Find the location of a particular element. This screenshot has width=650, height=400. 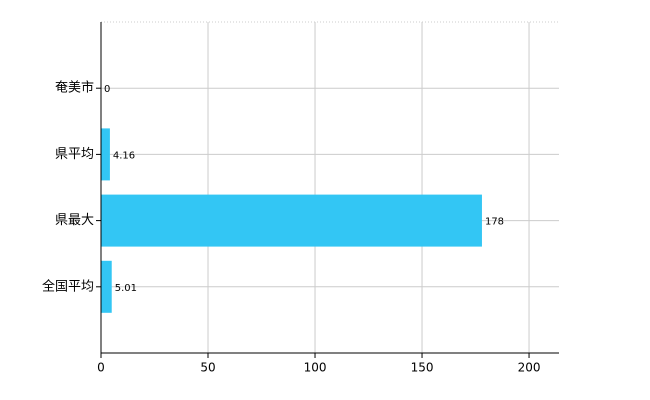

y-tick-label: 県最大 is located at coordinates (74, 220).